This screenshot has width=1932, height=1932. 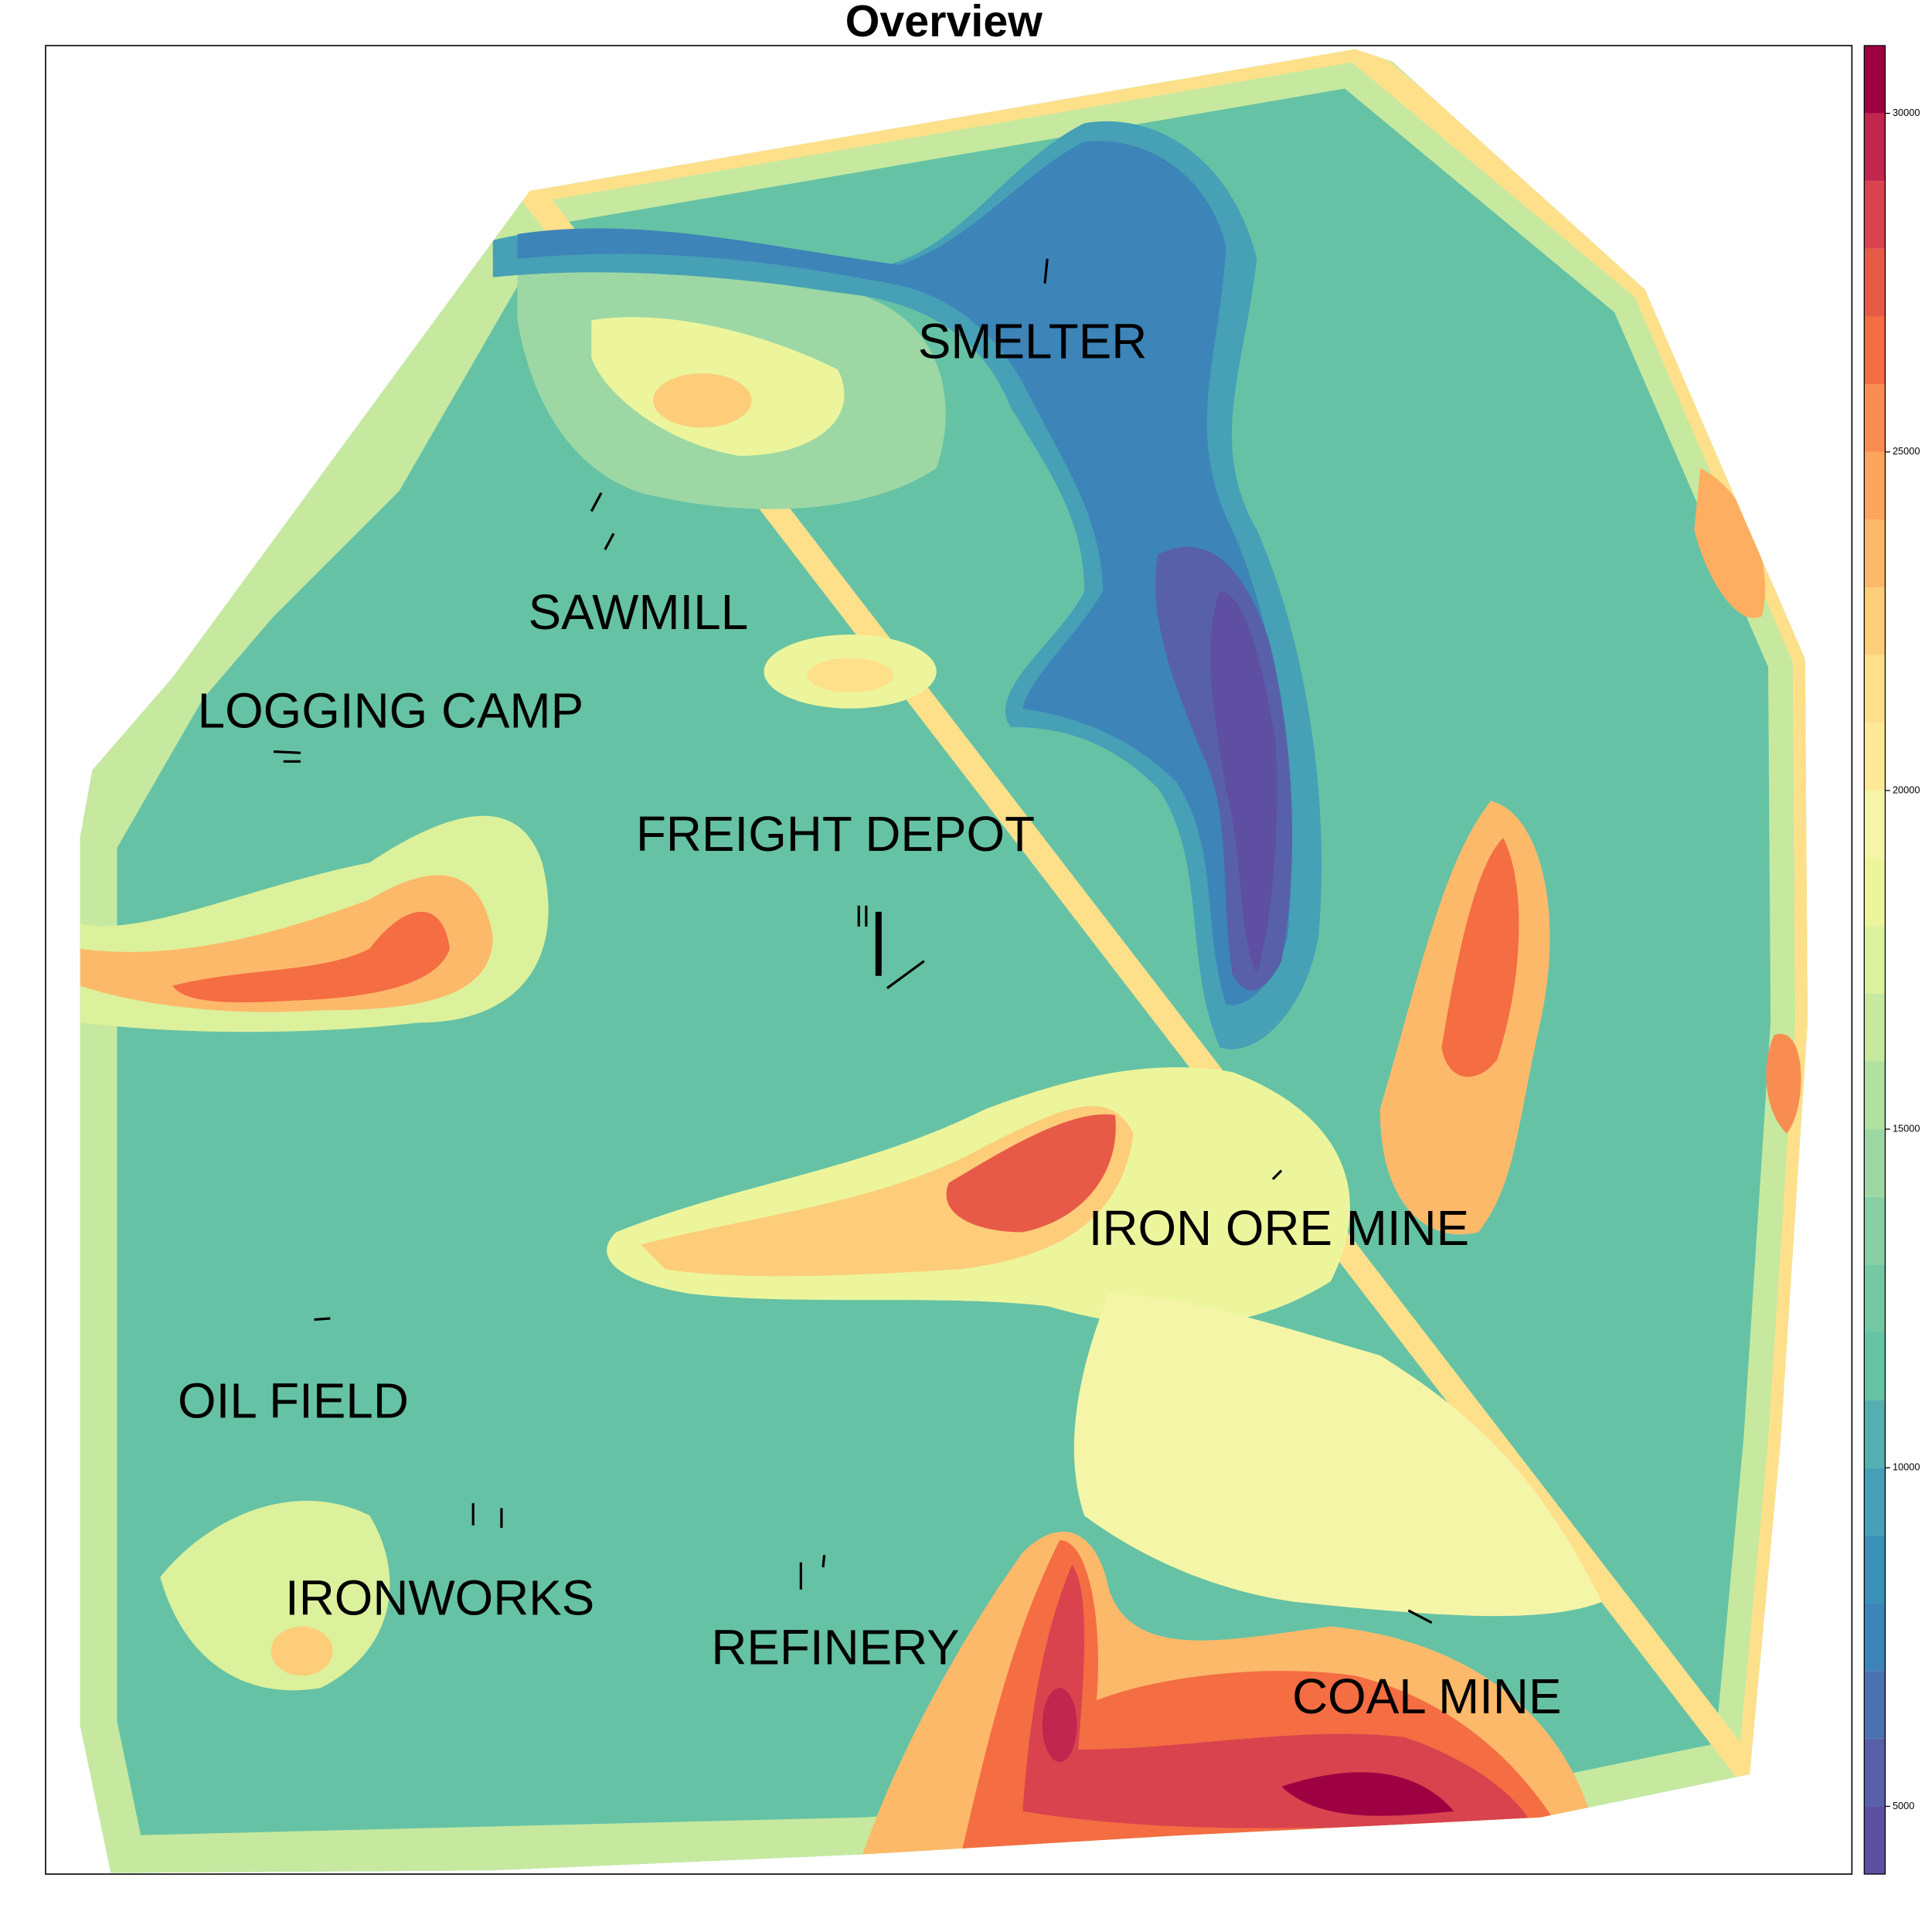 I want to click on colorbar-tick-label: 15000, so click(x=1907, y=1128).